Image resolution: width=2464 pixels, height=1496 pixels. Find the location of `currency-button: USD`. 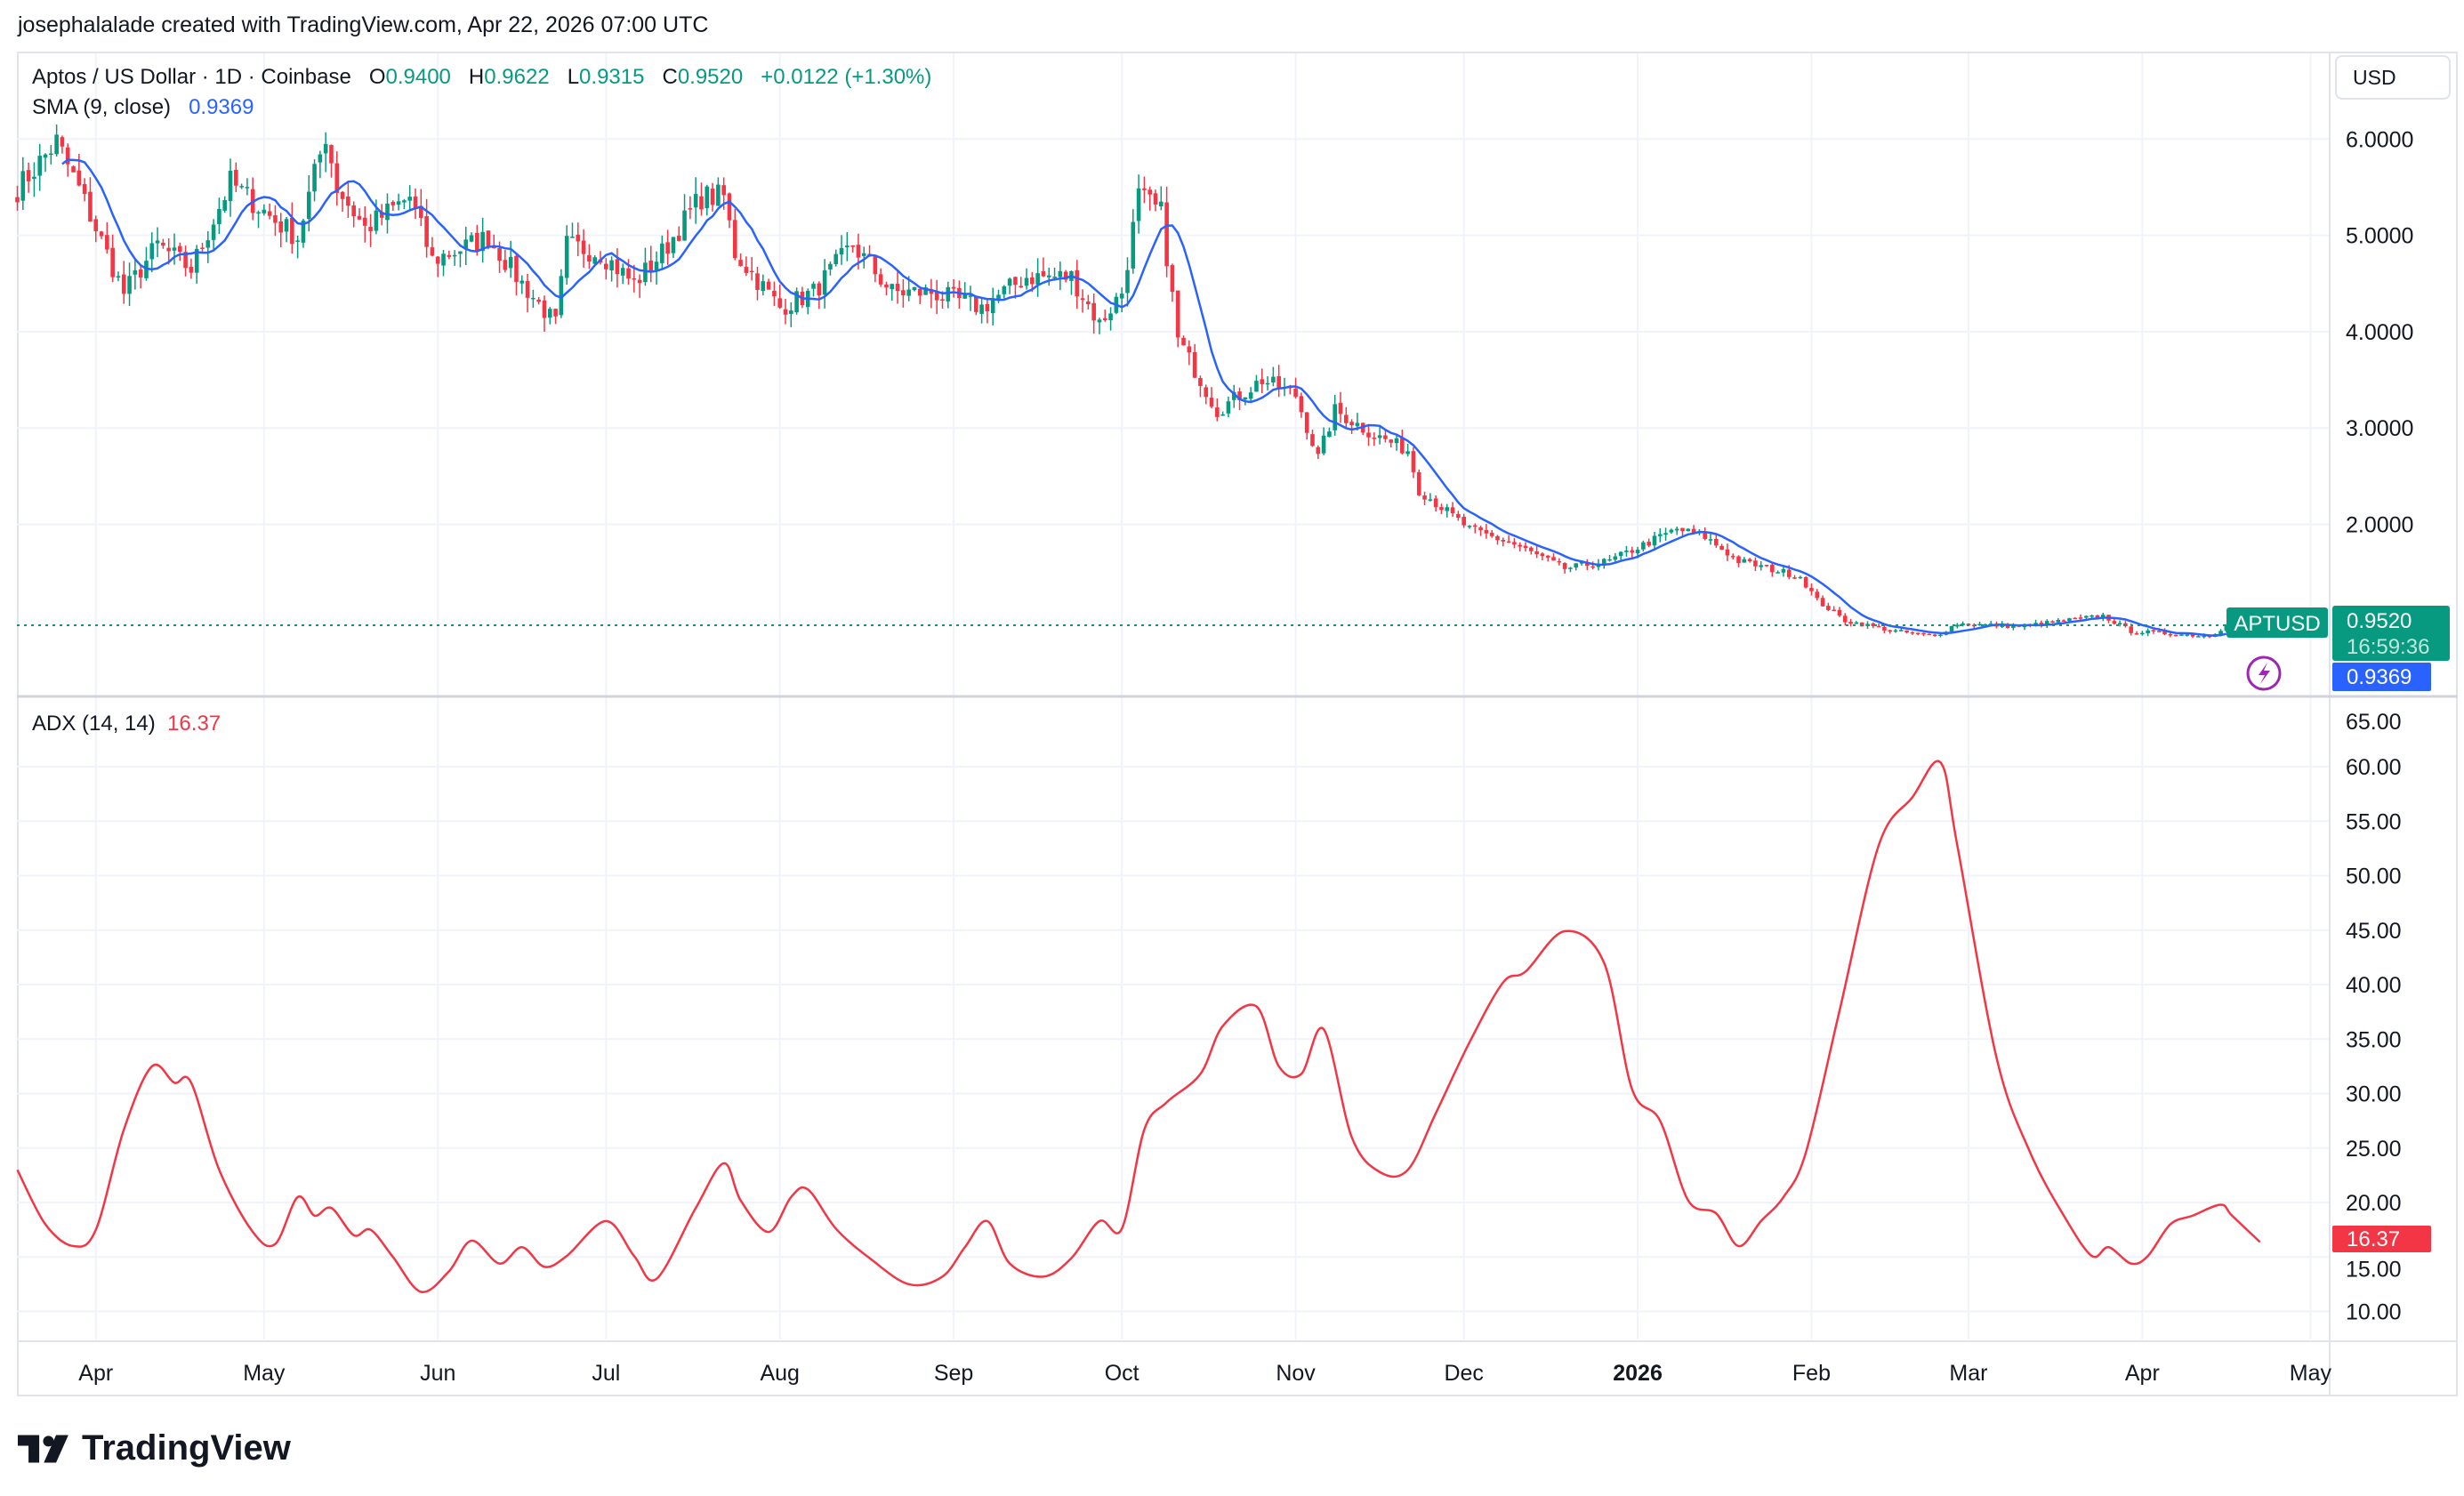

currency-button: USD is located at coordinates (2393, 77).